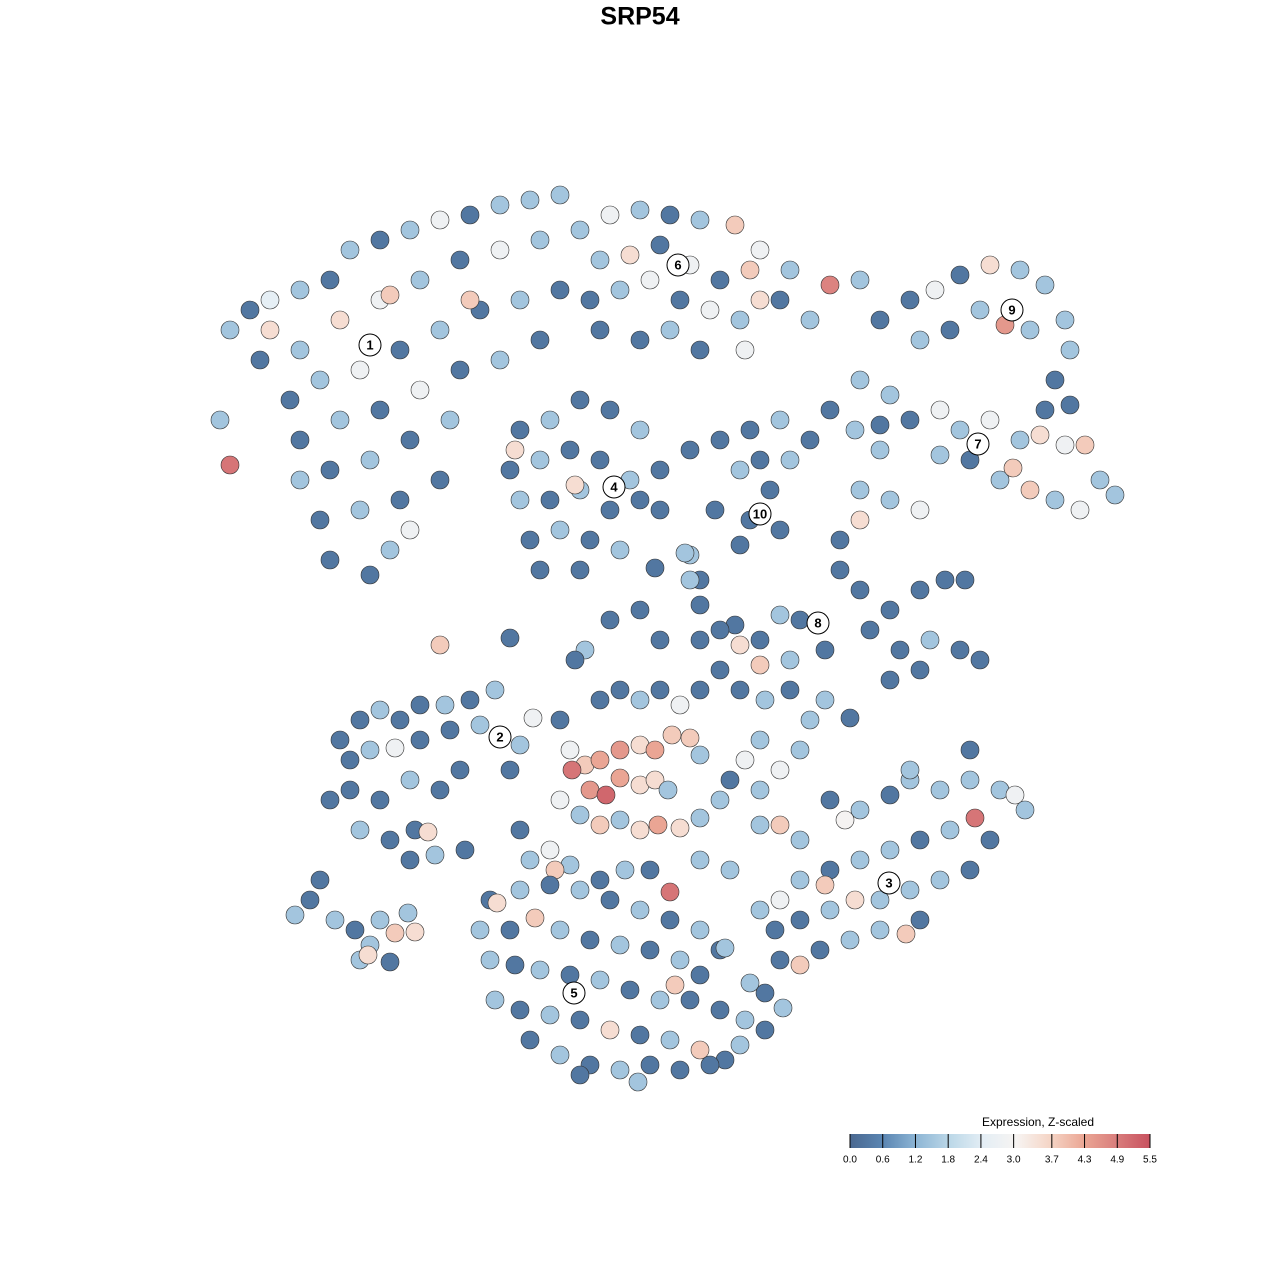 The height and width of the screenshot is (1280, 1280). Describe the element at coordinates (614, 487) in the screenshot. I see `cluster-marker` at that location.